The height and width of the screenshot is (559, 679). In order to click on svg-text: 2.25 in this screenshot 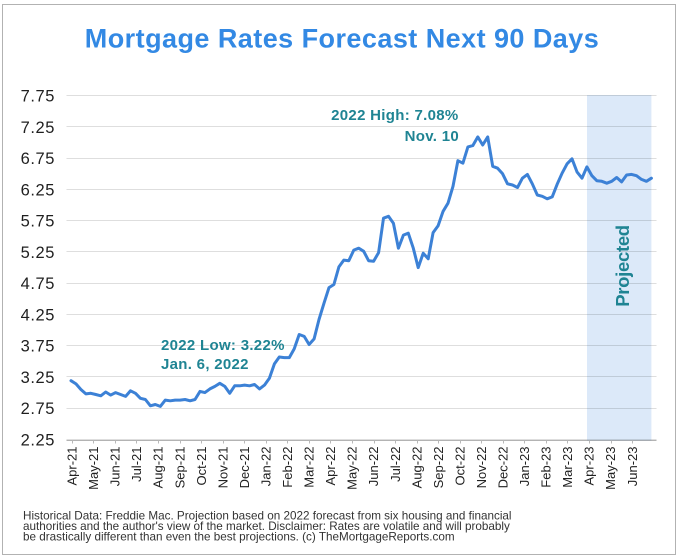, I will do `click(38, 441)`.